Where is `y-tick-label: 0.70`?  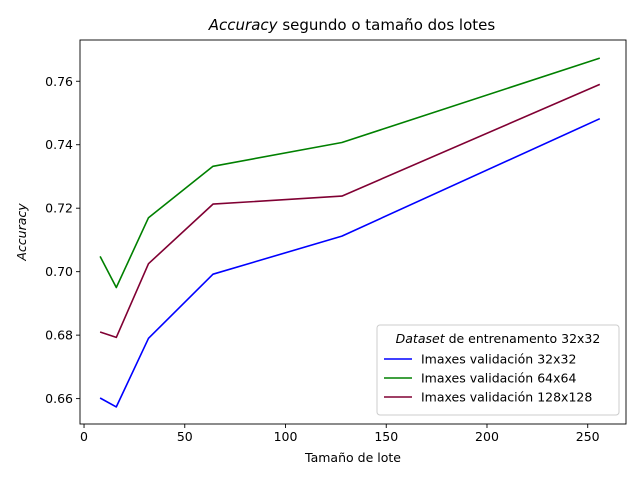
y-tick-label: 0.70 is located at coordinates (59, 271).